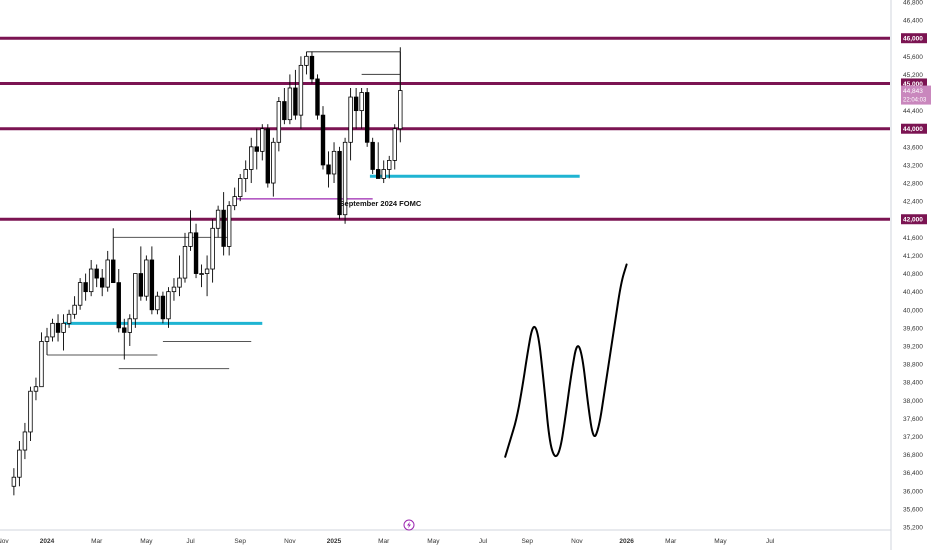 The width and height of the screenshot is (932, 555). I want to click on y-tick-label: 39,600, so click(913, 328).